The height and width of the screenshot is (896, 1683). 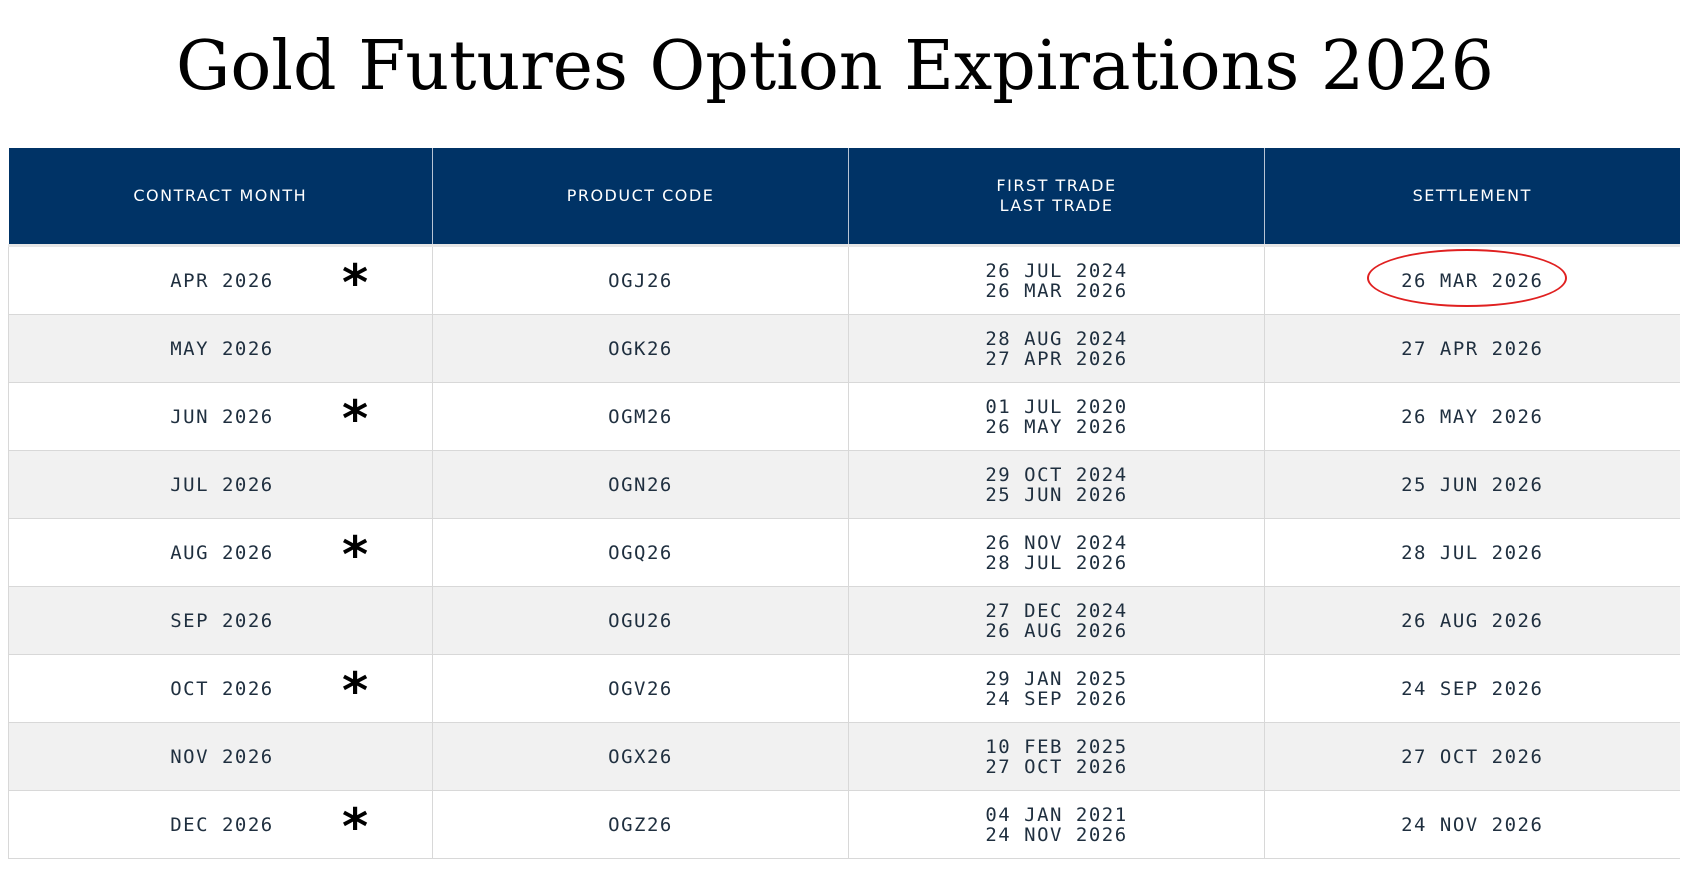 I want to click on settlement-cell: 26 AUG 2026, so click(x=1472, y=620).